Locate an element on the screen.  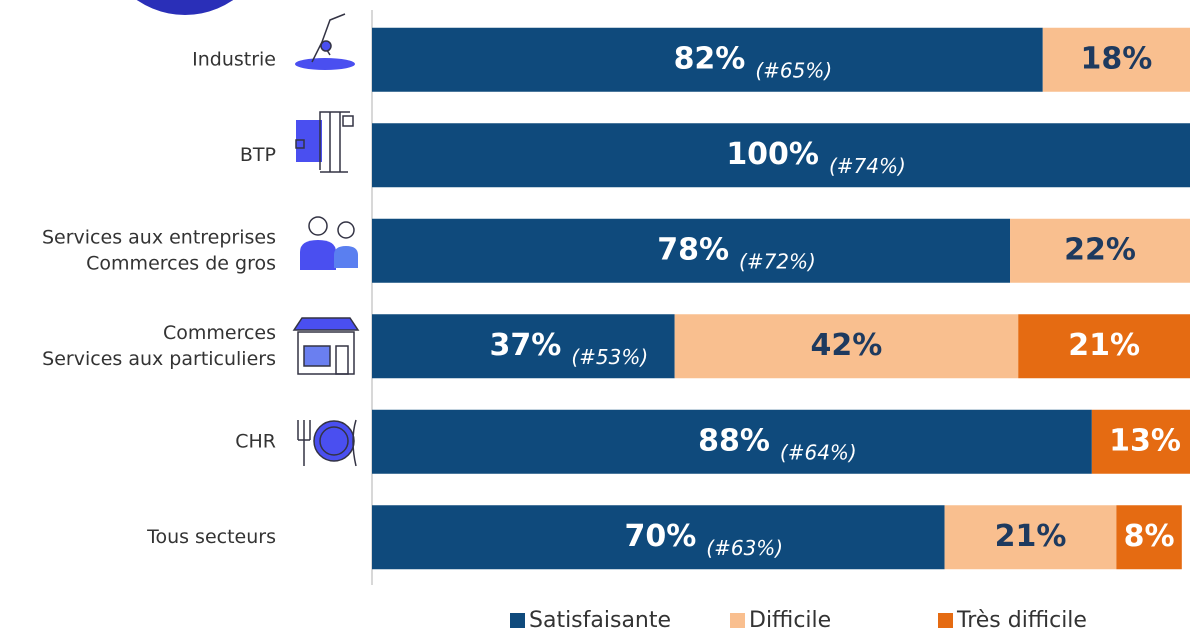
value-label: 78% is located at coordinates (693, 249).